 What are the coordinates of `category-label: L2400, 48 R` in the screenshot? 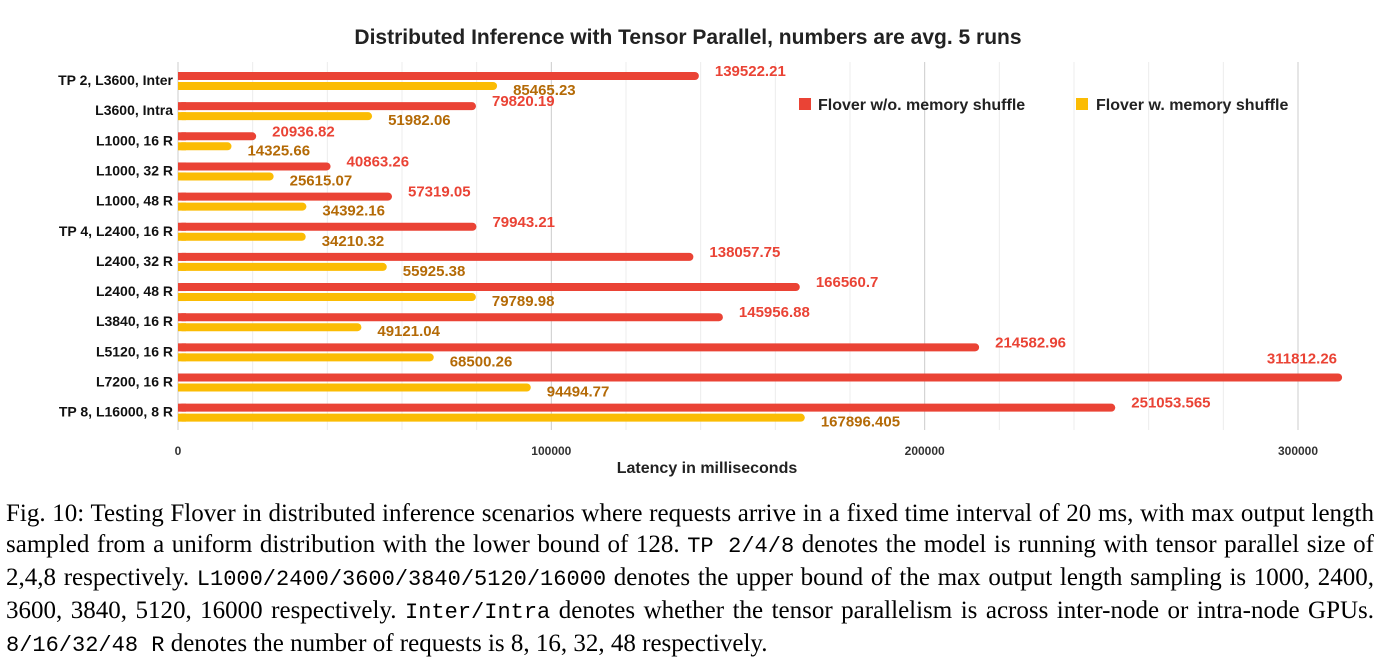 It's located at (134, 291).